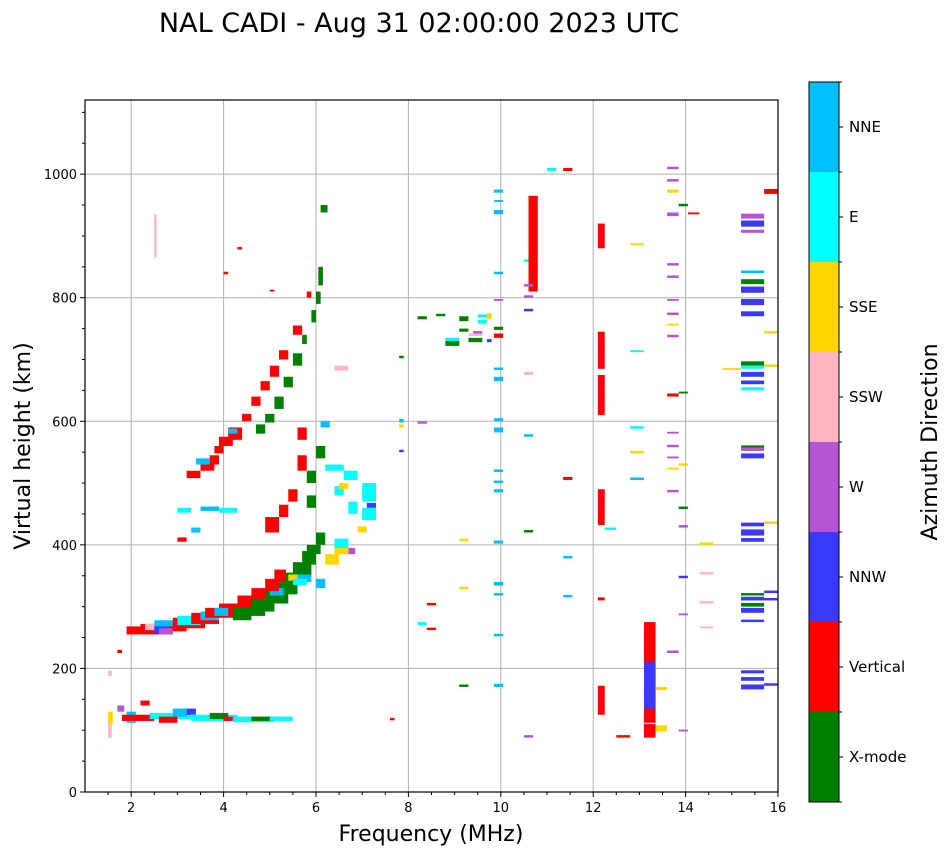 This screenshot has width=951, height=856. Describe the element at coordinates (824, 487) in the screenshot. I see `colorbar-swatch-w` at that location.